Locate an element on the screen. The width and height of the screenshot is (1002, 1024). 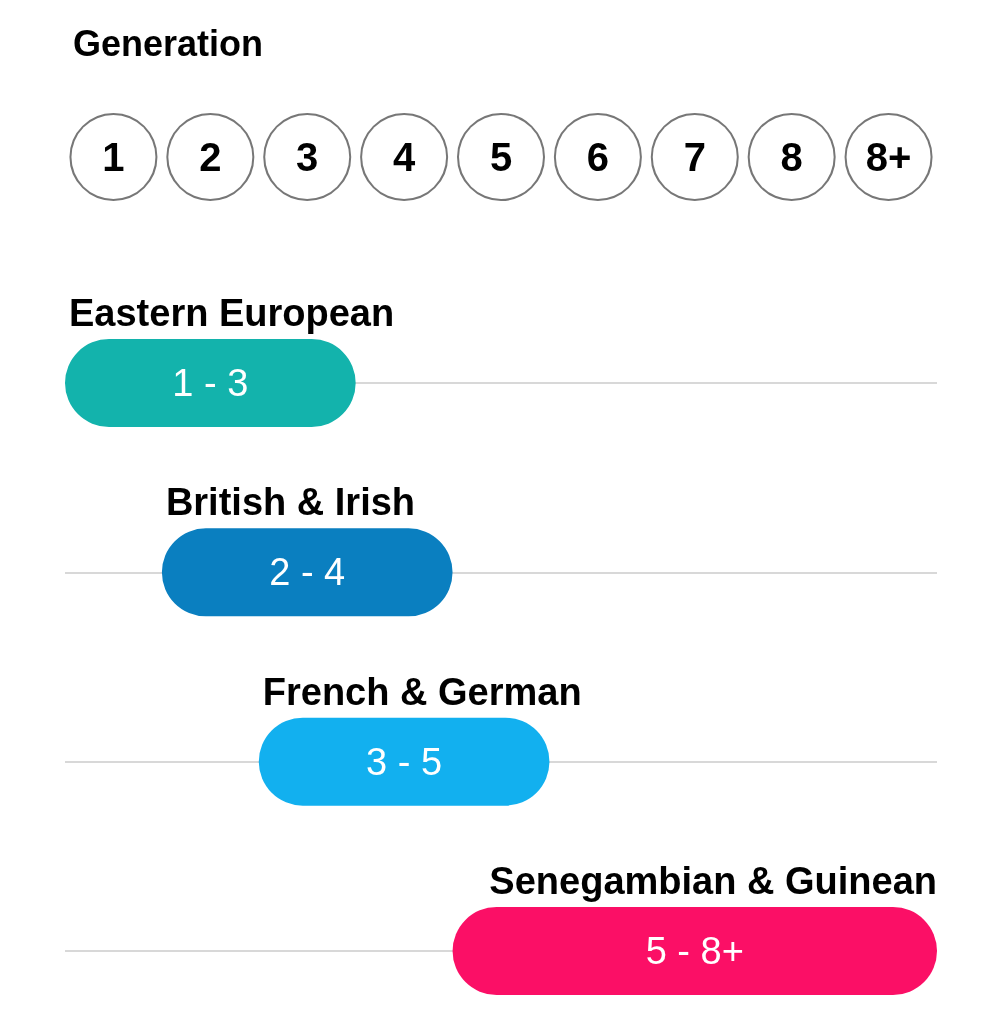
x-tick-label: 8 is located at coordinates (791, 157).